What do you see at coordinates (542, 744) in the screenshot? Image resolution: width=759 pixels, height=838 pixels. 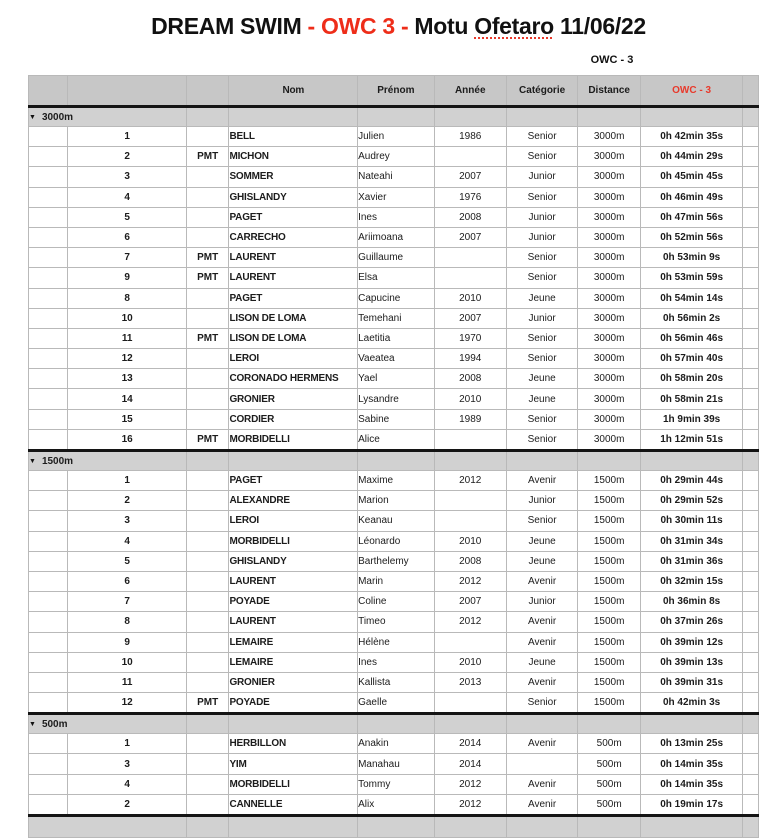 I see `cell-categorie: Avenir` at bounding box center [542, 744].